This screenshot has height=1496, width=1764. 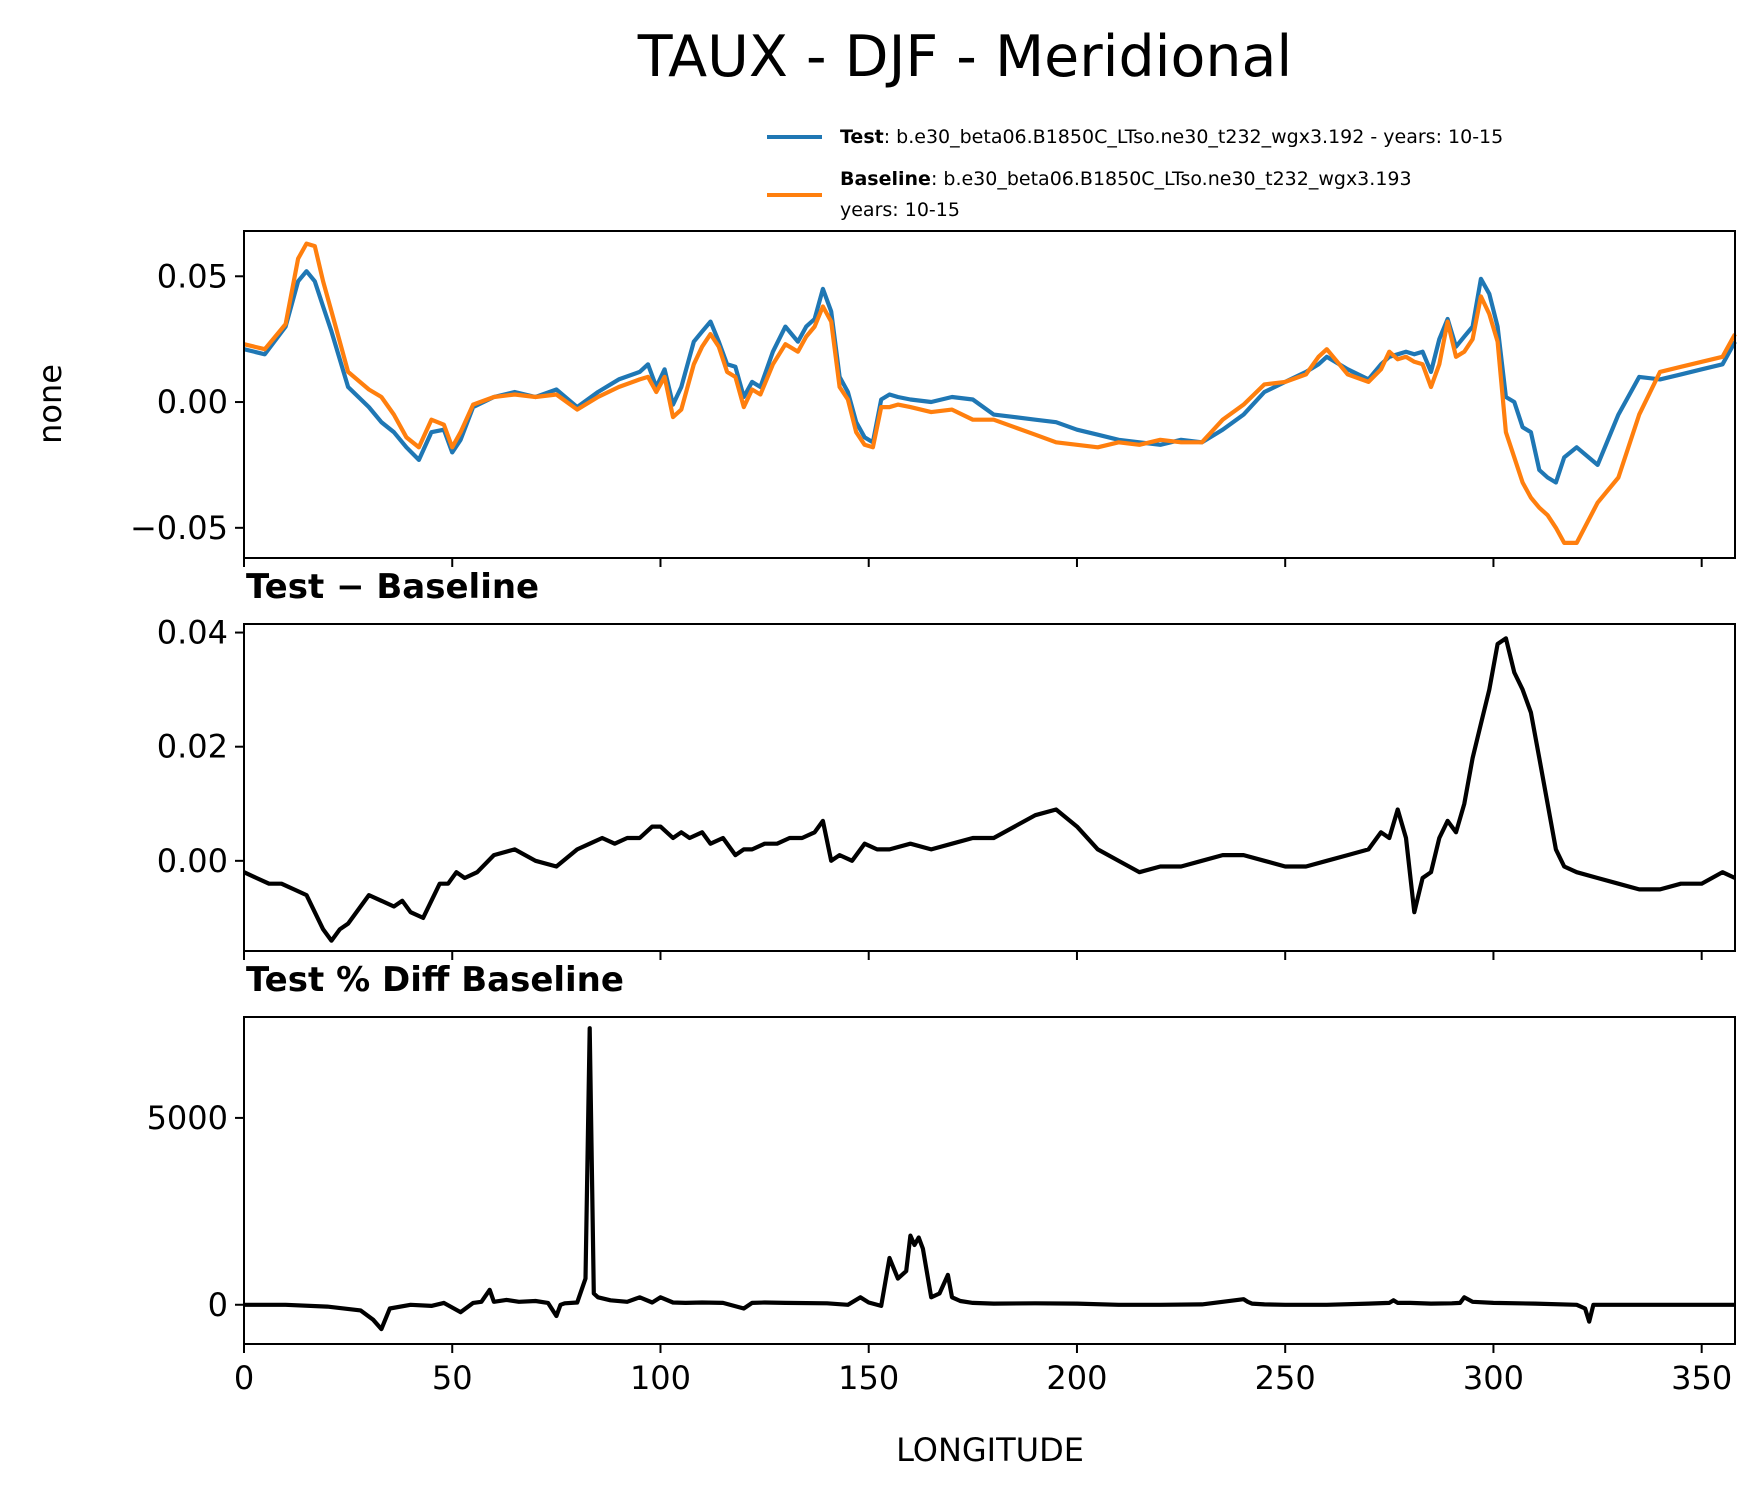 What do you see at coordinates (868, 1378) in the screenshot?
I see `x-tick-label: 150` at bounding box center [868, 1378].